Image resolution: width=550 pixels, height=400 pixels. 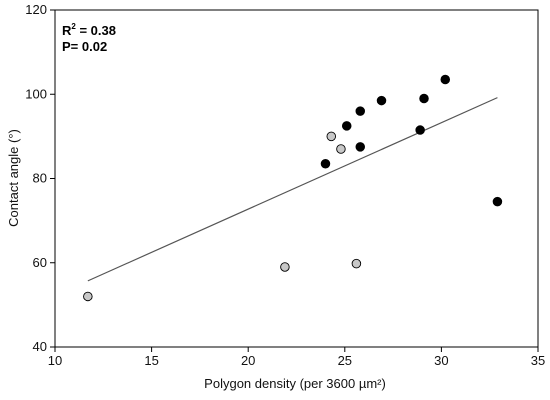 I want to click on x-tick-label: 15, so click(x=151, y=360).